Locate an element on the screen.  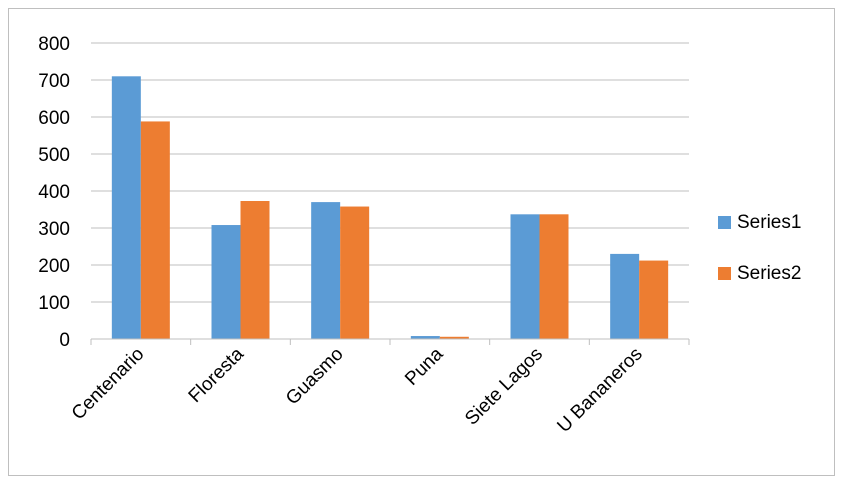
y-tick-label: 800 is located at coordinates (54, 44).